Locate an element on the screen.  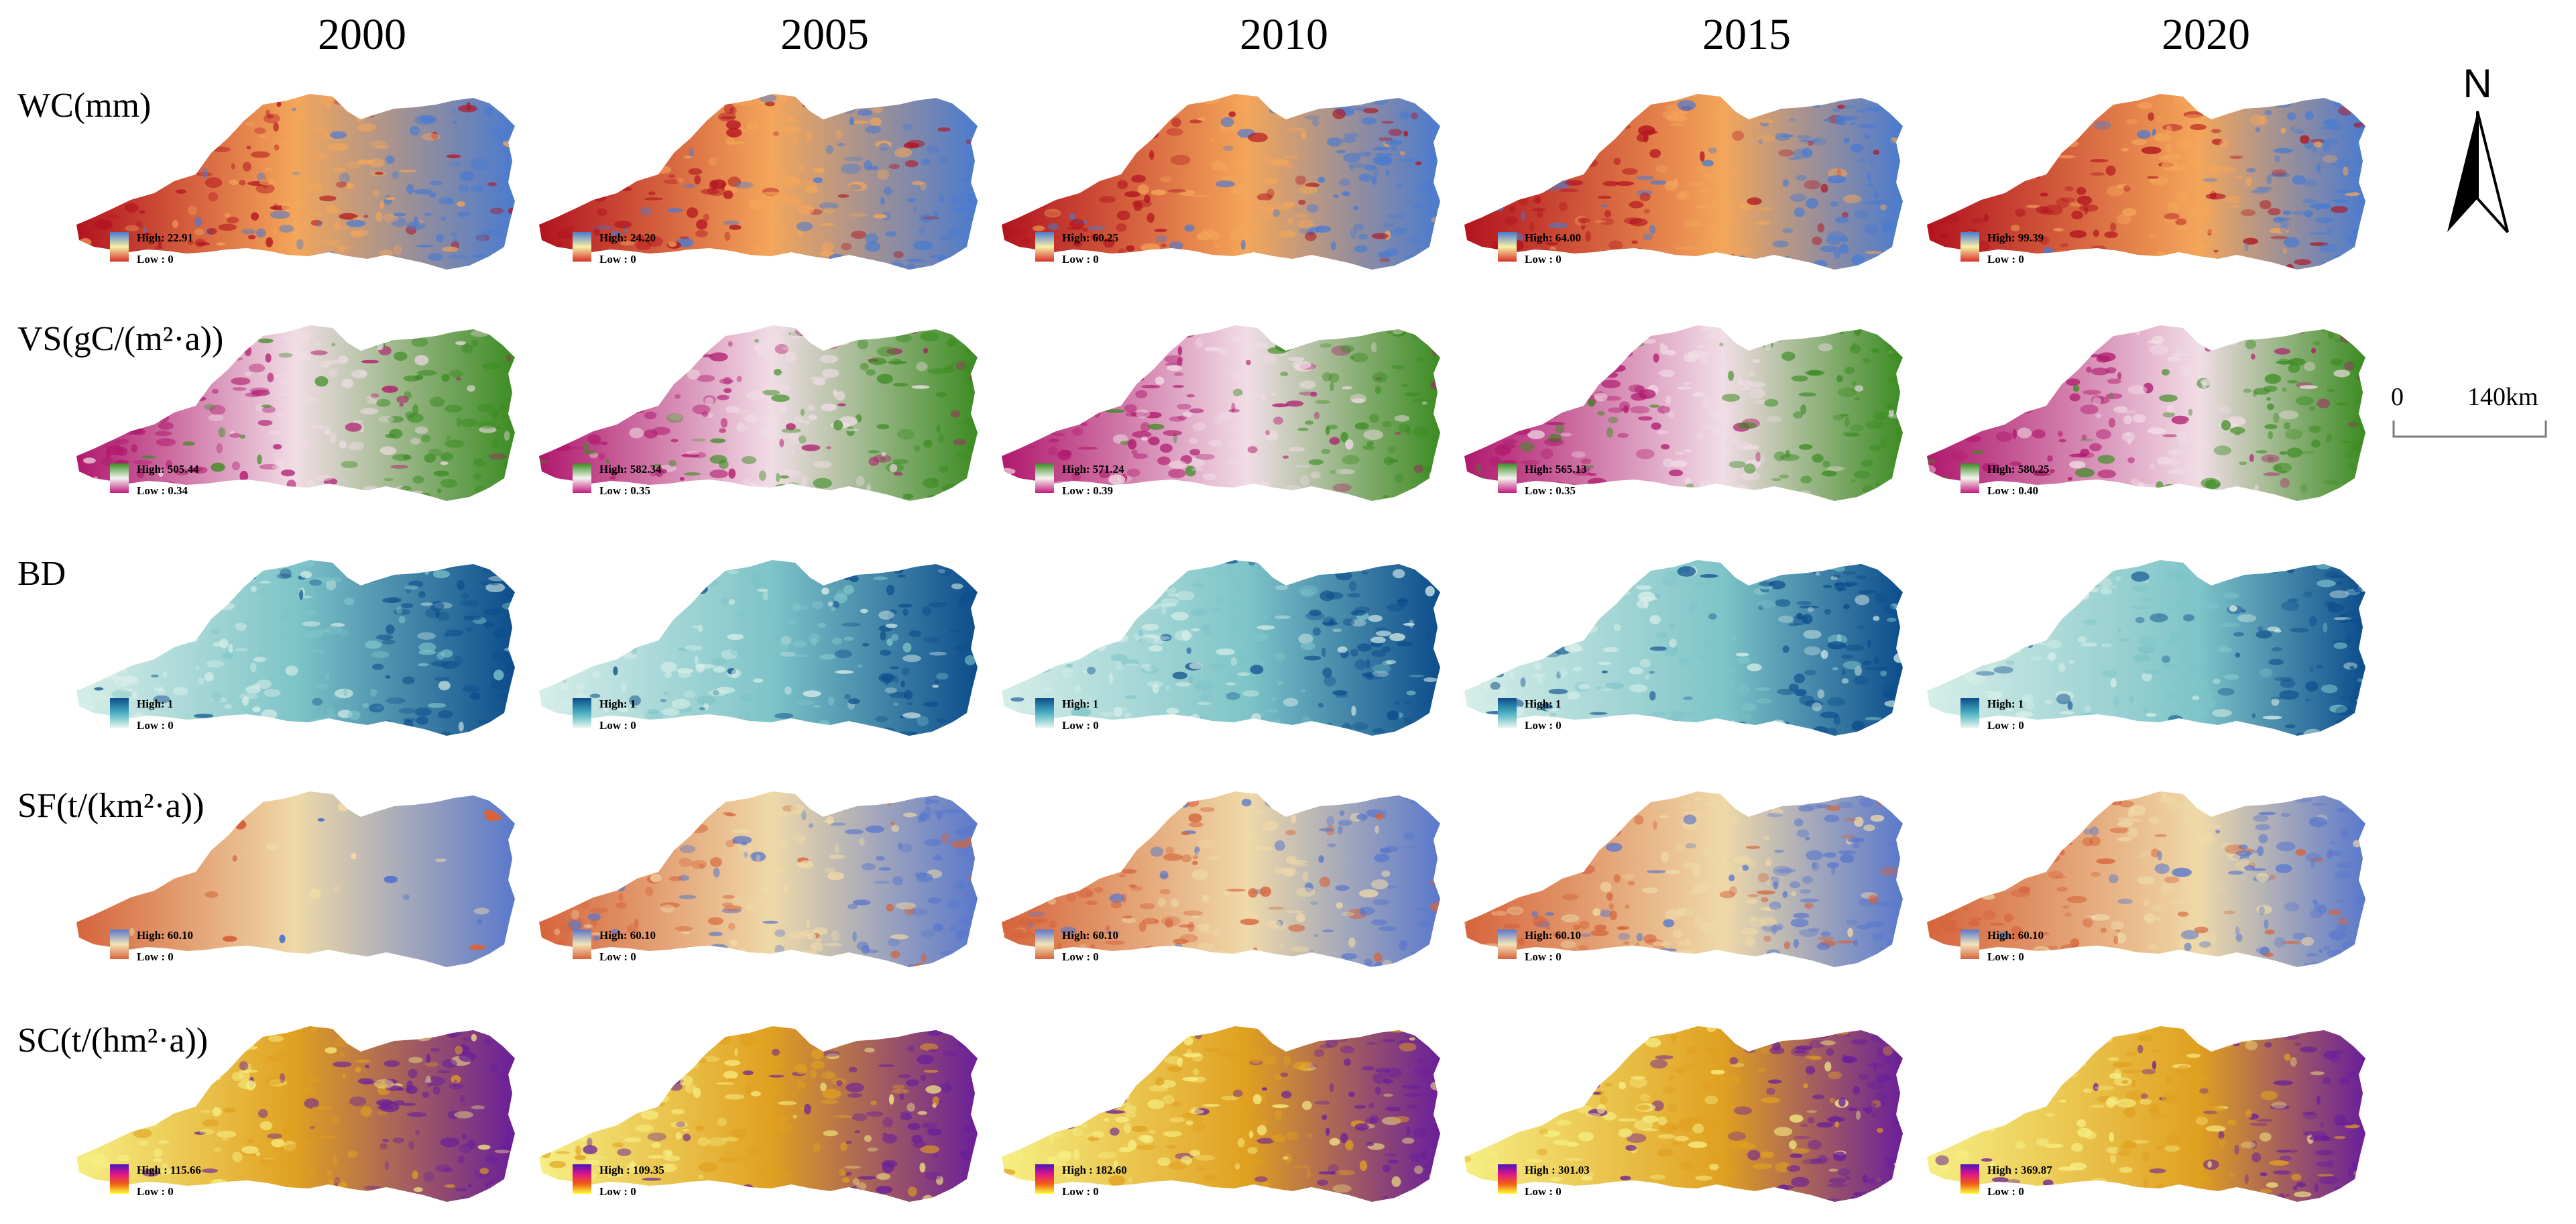
scale-bar is located at coordinates (2469, 429).